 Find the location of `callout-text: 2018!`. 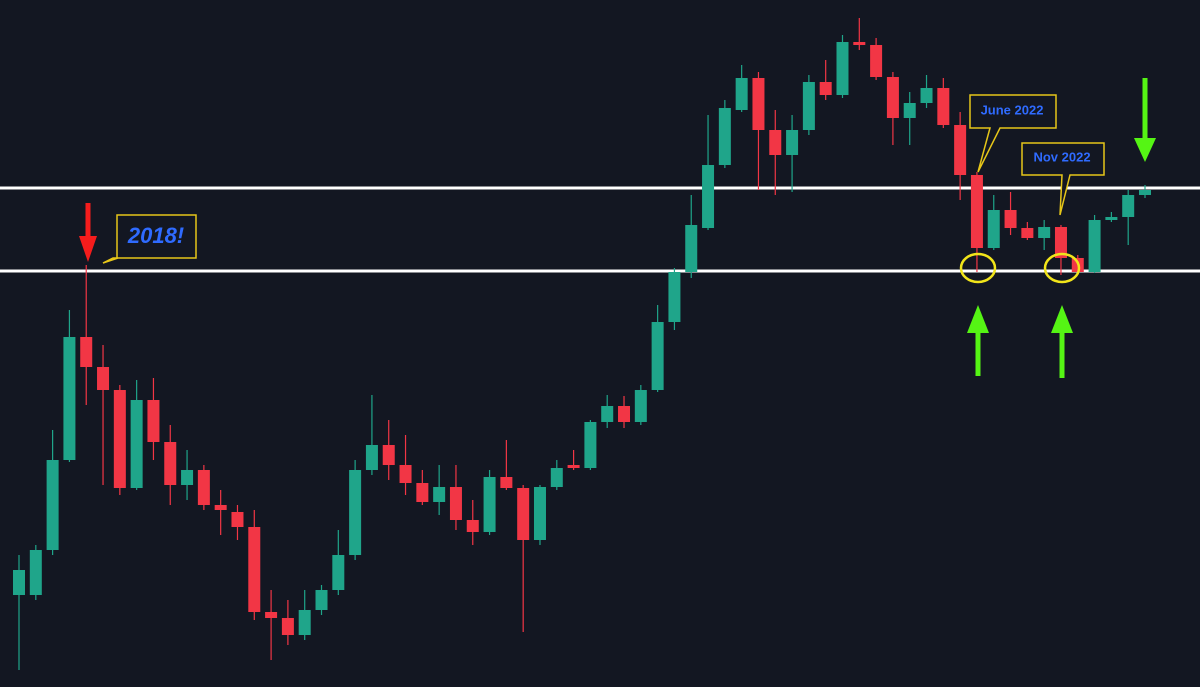

callout-text: 2018! is located at coordinates (155, 235).